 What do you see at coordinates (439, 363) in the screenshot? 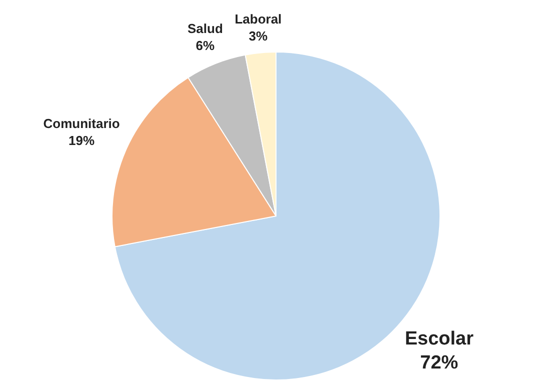
I see `data-label: 72%` at bounding box center [439, 363].